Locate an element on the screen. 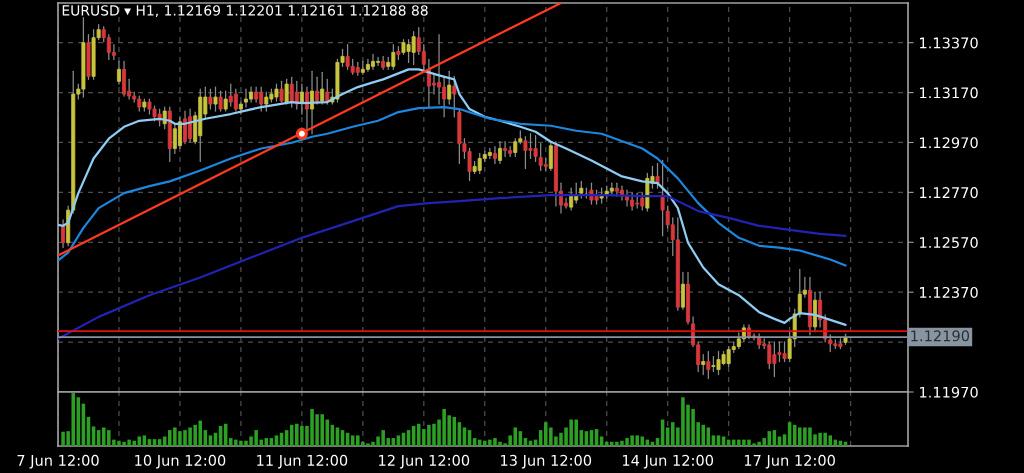 This screenshot has width=1024, height=473. x-tick-label: 14 Jun 12:00 is located at coordinates (668, 461).